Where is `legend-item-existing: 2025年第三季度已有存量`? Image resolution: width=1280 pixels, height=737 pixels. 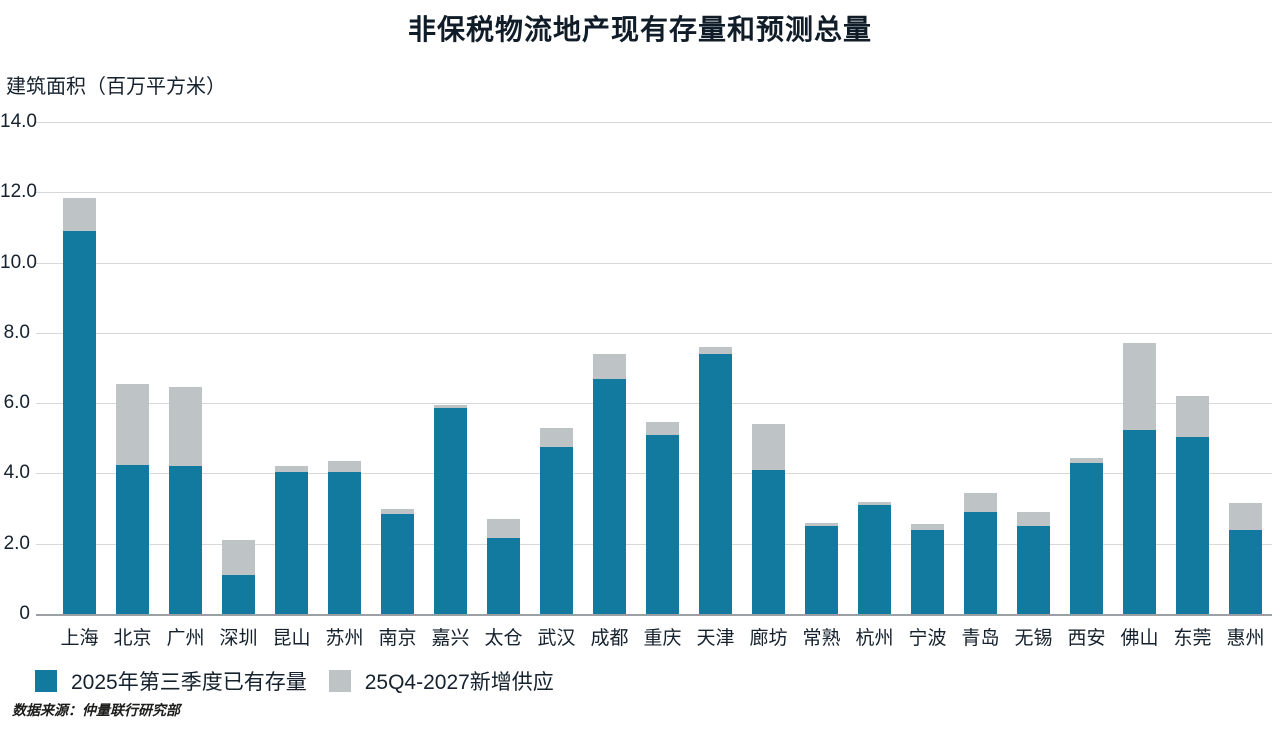 legend-item-existing: 2025年第三季度已有存量 is located at coordinates (171, 681).